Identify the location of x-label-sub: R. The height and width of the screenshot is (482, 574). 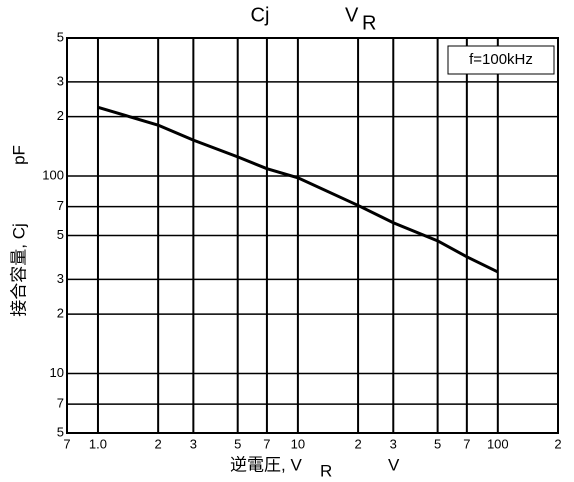
(326, 470).